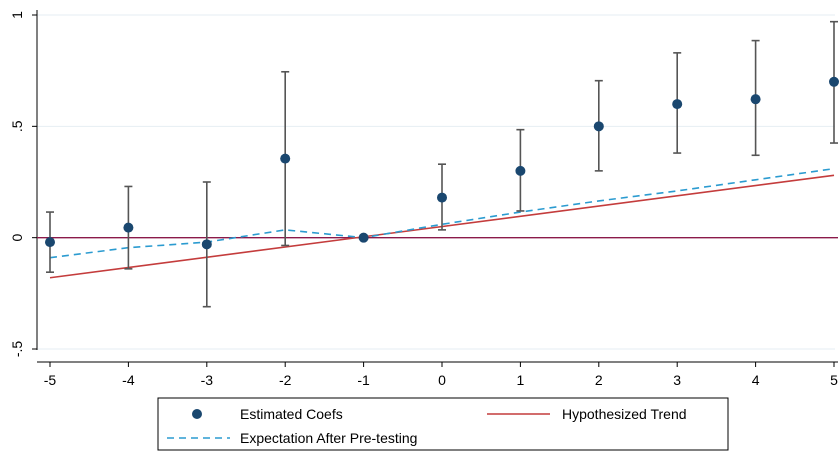 The image size is (839, 453). I want to click on x-tick-label: 0, so click(442, 380).